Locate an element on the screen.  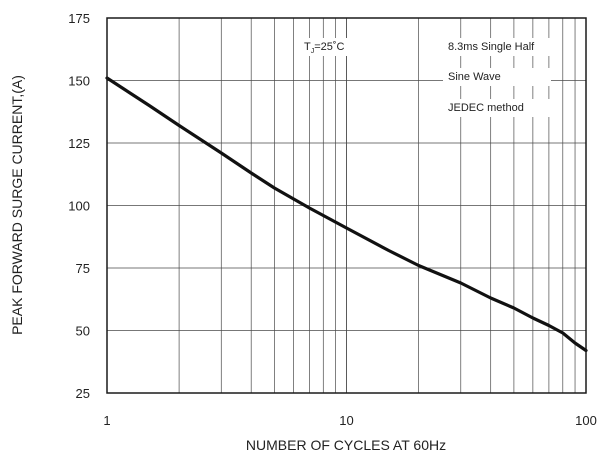
box-annotation-line1: 8.3ms Single Half is located at coordinates (491, 47).